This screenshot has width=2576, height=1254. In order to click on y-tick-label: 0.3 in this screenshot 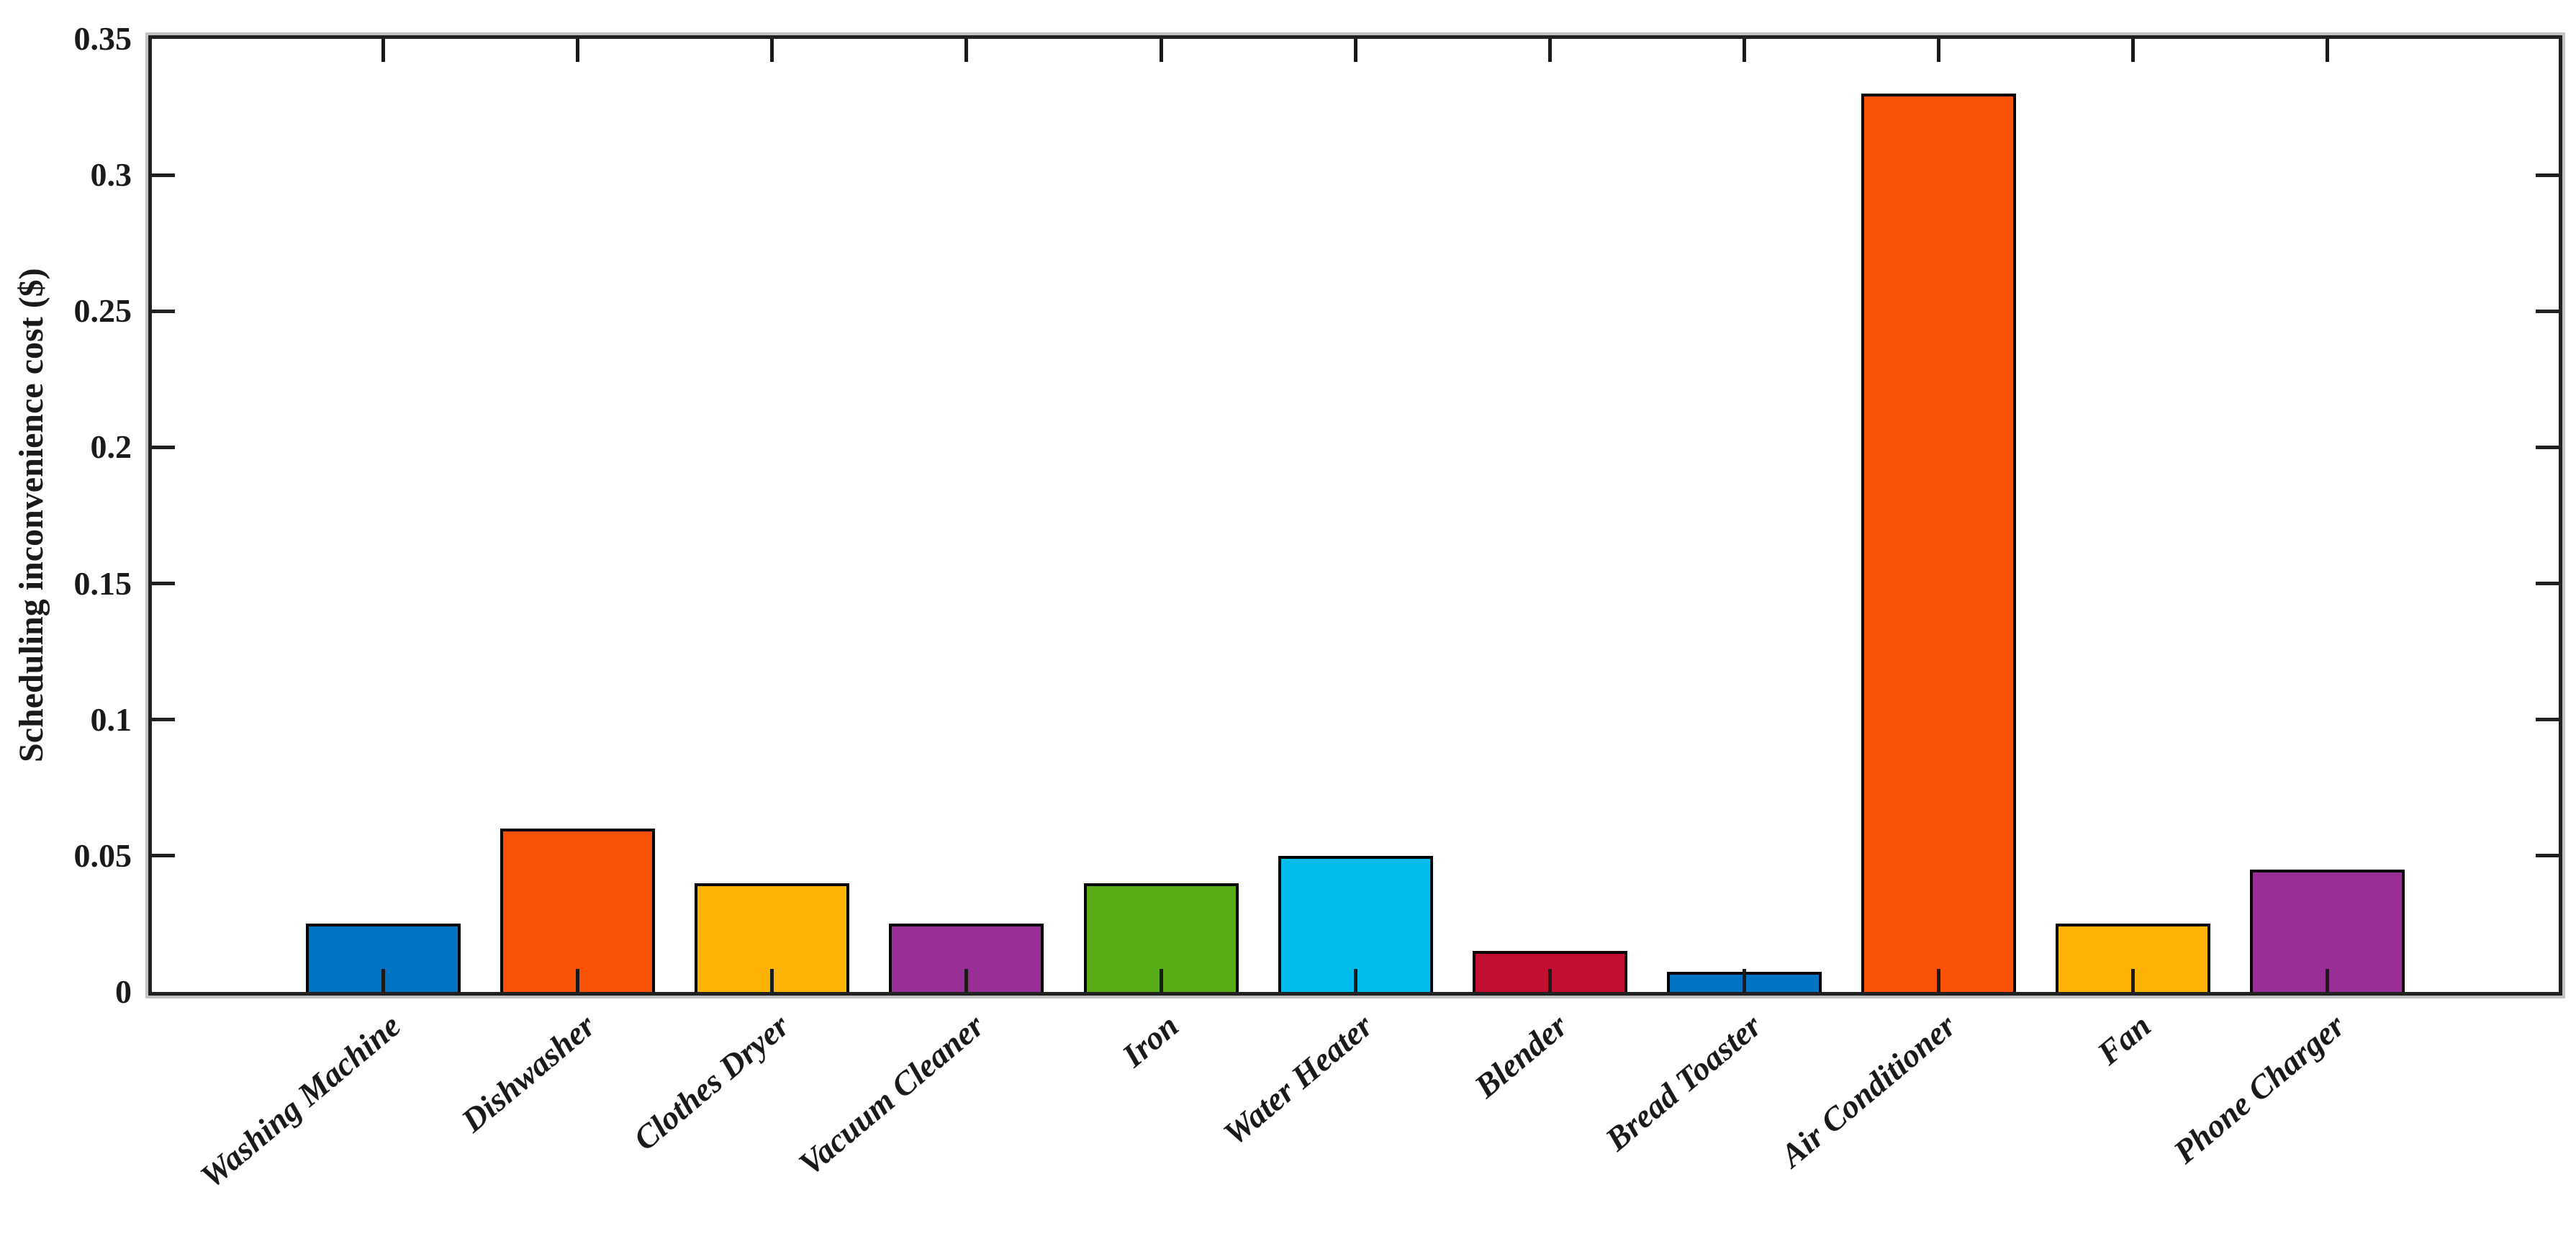, I will do `click(111, 175)`.